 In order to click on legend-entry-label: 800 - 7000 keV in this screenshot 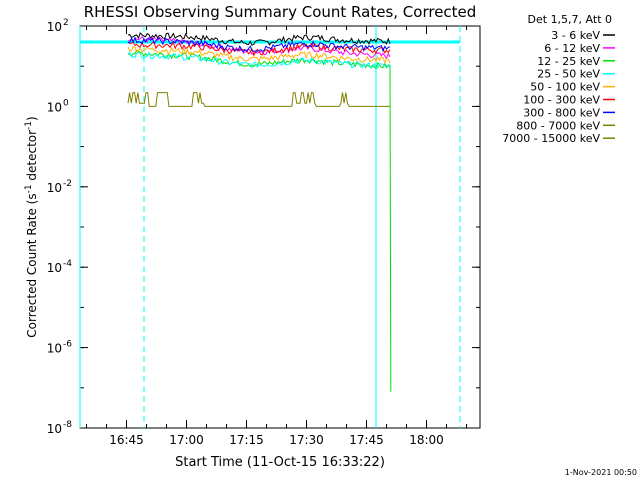, I will do `click(558, 125)`.